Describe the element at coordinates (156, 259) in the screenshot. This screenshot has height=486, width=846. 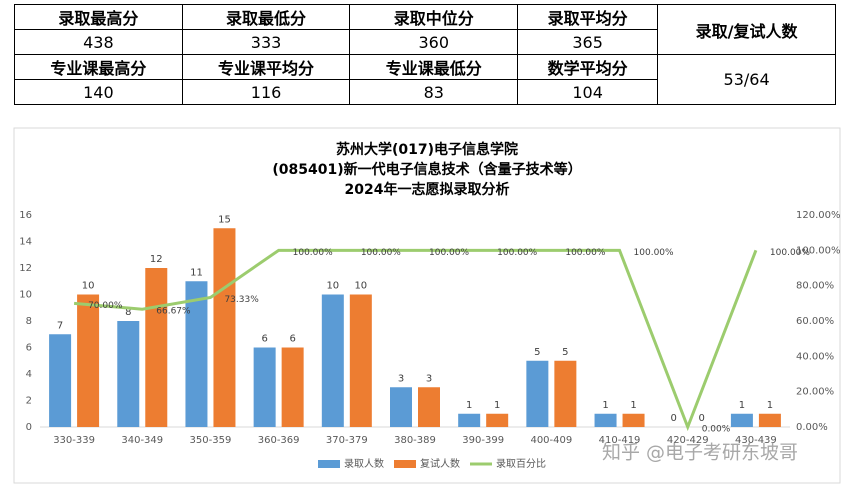
I see `data-label: 12` at that location.